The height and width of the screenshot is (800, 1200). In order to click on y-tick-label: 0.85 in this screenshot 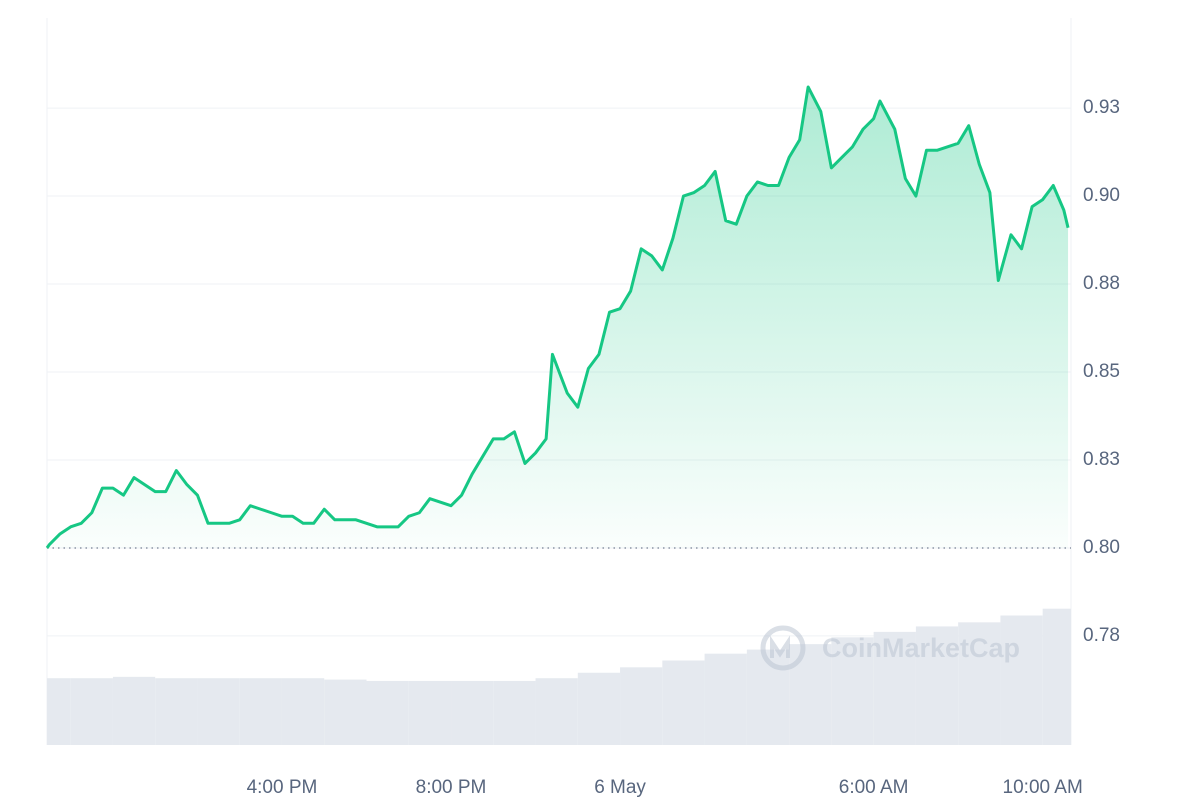, I will do `click(1101, 371)`.